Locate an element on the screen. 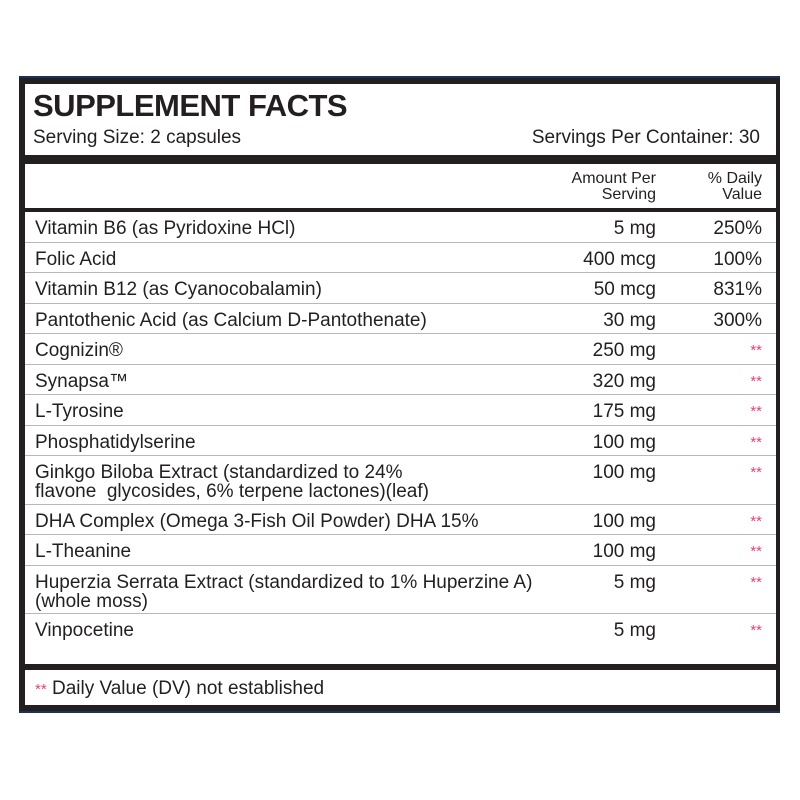 This screenshot has height=800, width=800. amount-per-serving: 175 mg is located at coordinates (624, 411).